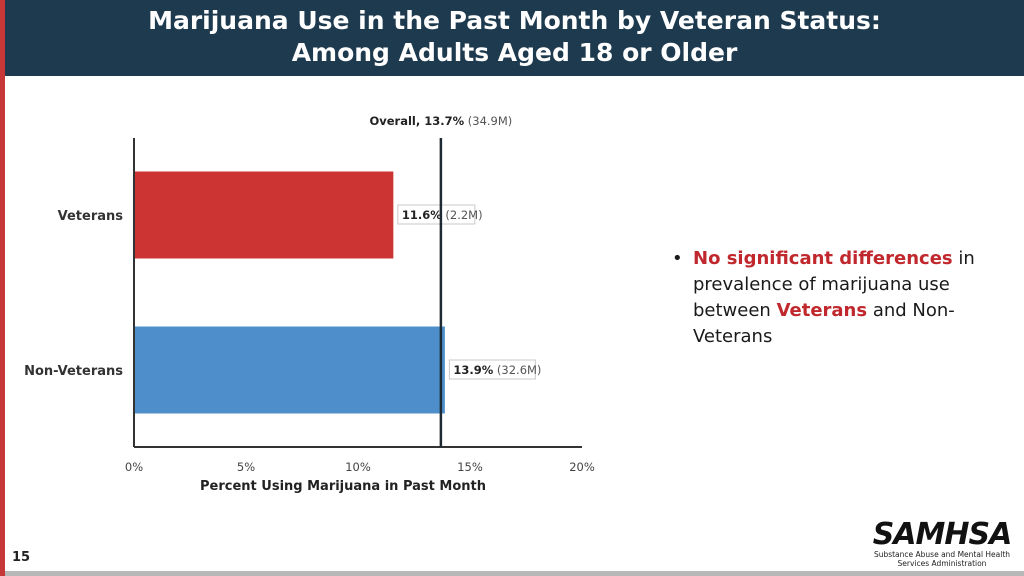 This screenshot has height=576, width=1024. What do you see at coordinates (473, 370) in the screenshot?
I see `data-label-value: 13.9%` at bounding box center [473, 370].